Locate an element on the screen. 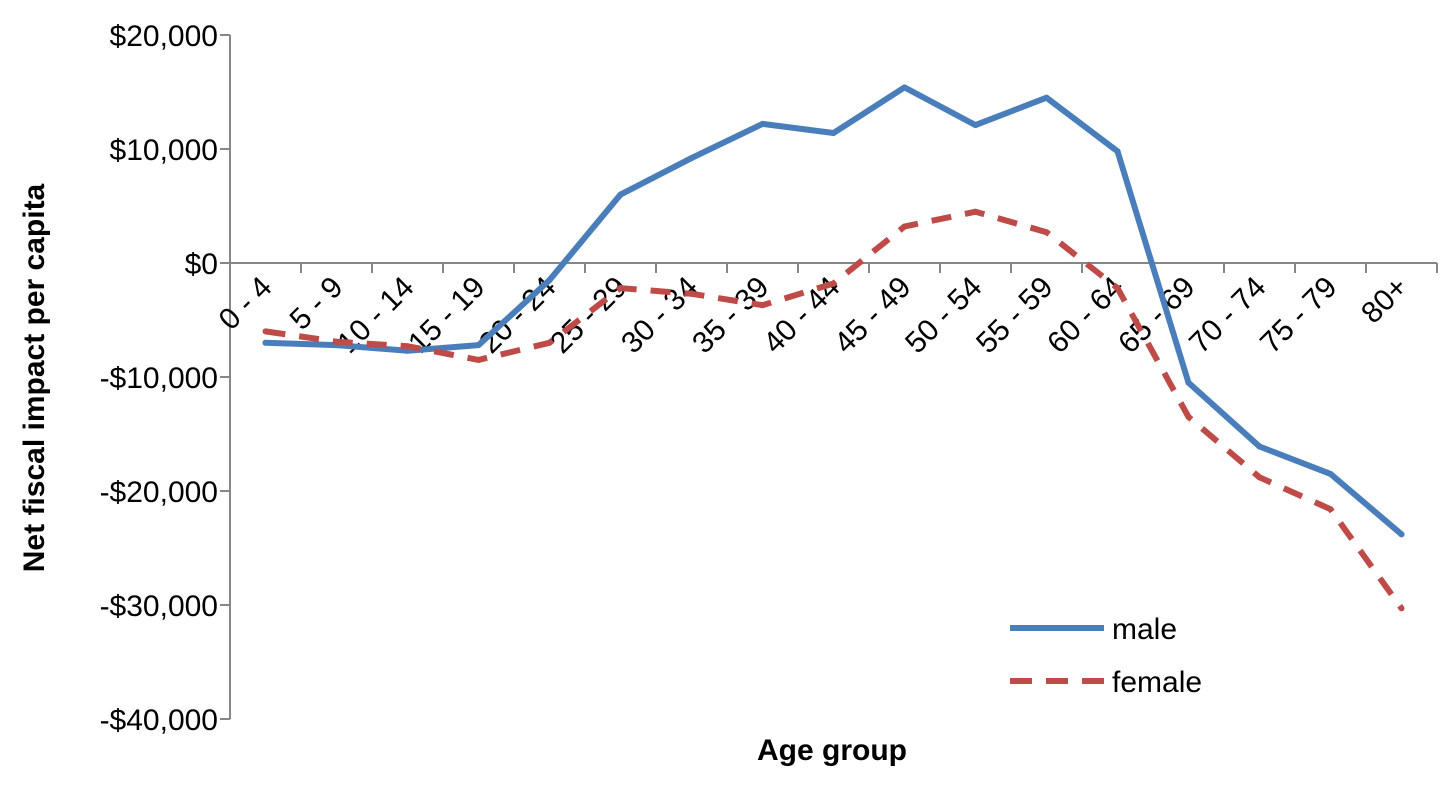 The width and height of the screenshot is (1456, 785). x-tick-label: 75 - 79 is located at coordinates (1298, 315).